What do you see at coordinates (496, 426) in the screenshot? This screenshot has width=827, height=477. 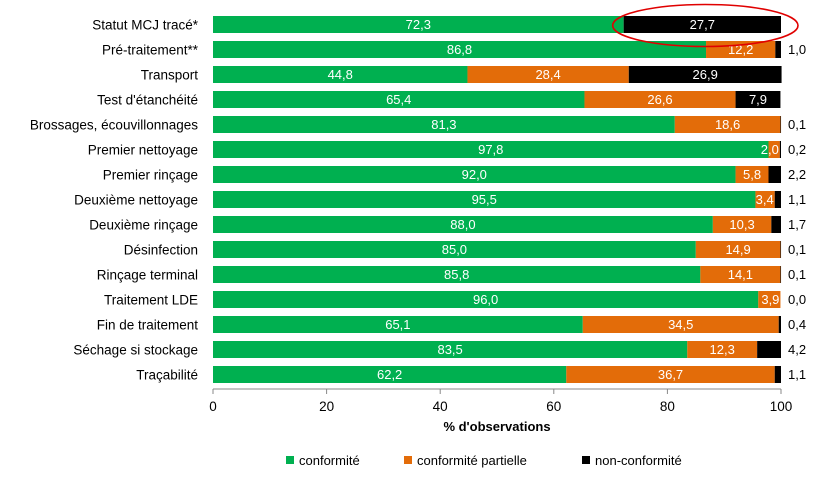 I see `x-axis-title: % d'observations` at bounding box center [496, 426].